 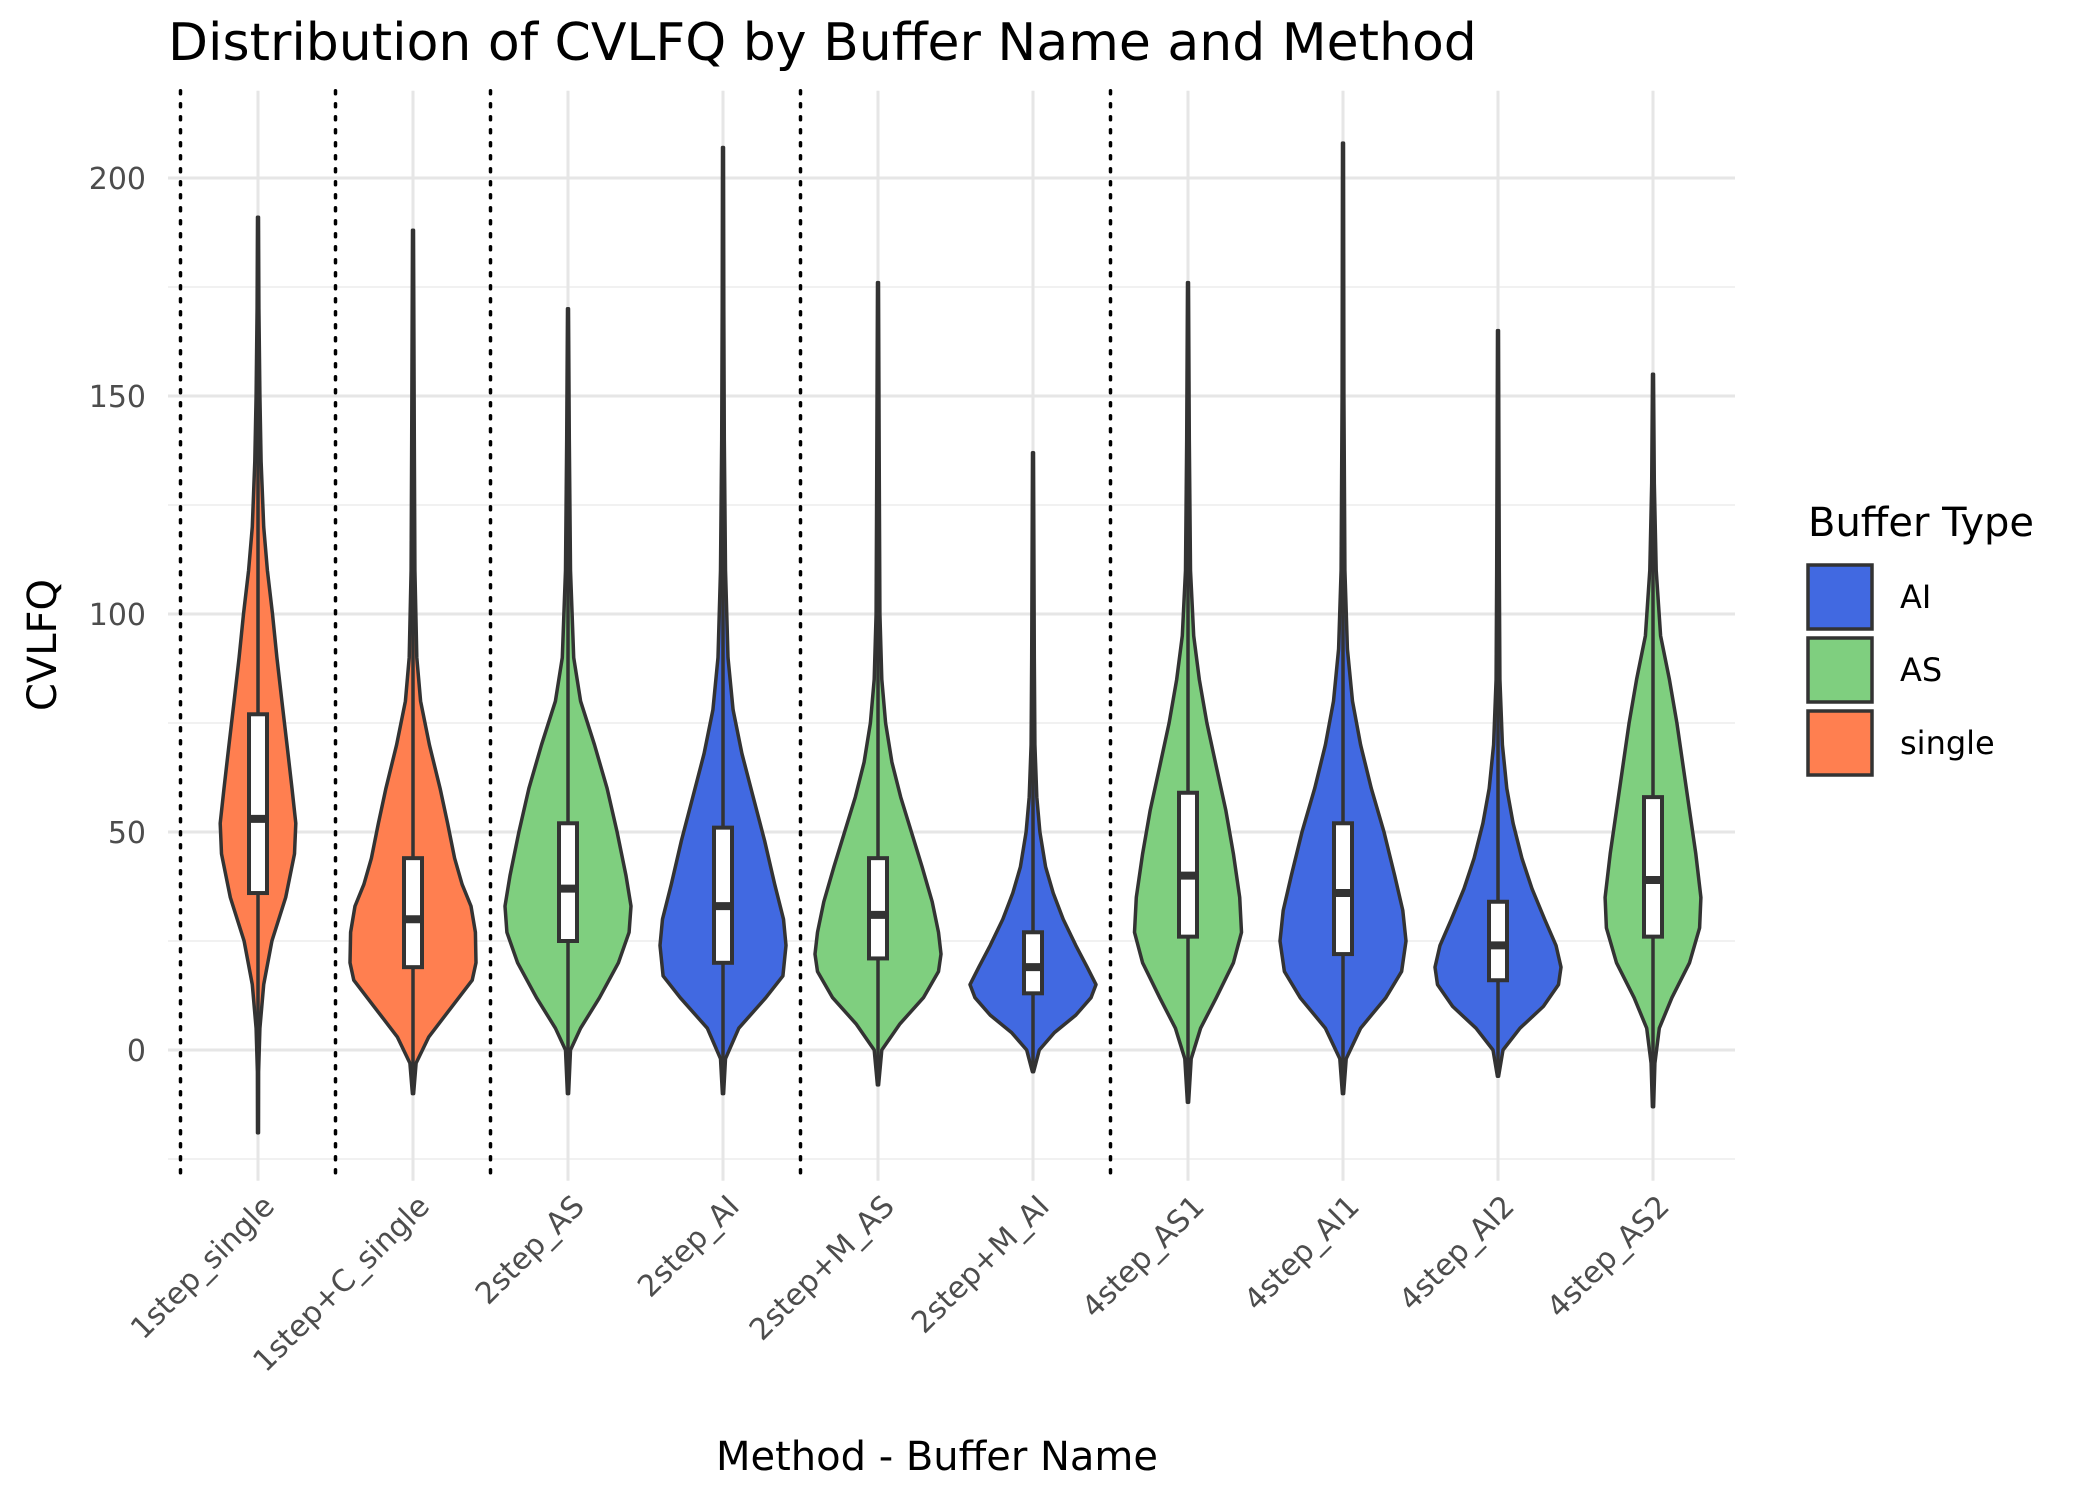 What do you see at coordinates (117, 179) in the screenshot?
I see `y-tick-label: 200` at bounding box center [117, 179].